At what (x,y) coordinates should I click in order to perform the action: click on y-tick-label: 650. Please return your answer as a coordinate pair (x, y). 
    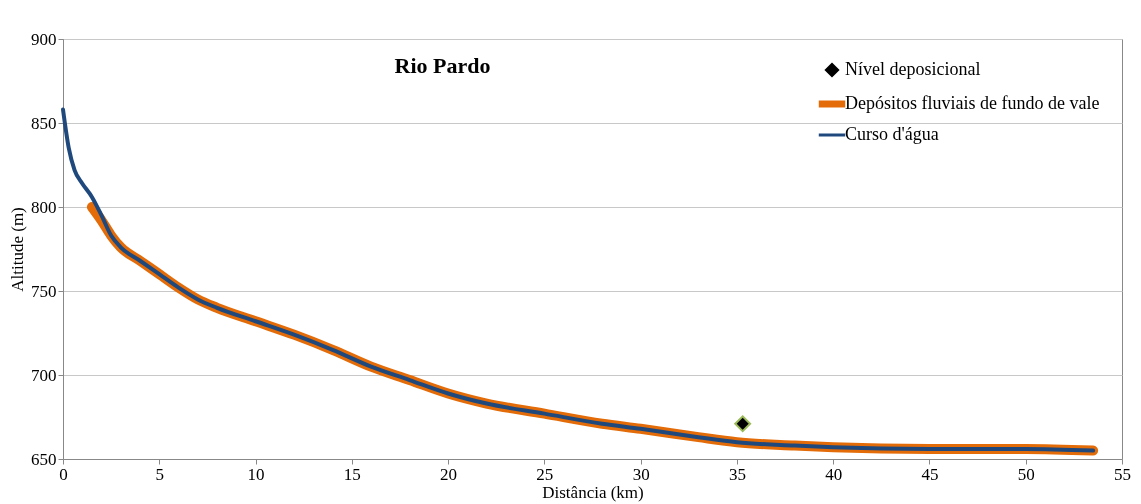
    Looking at the image, I should click on (44, 459).